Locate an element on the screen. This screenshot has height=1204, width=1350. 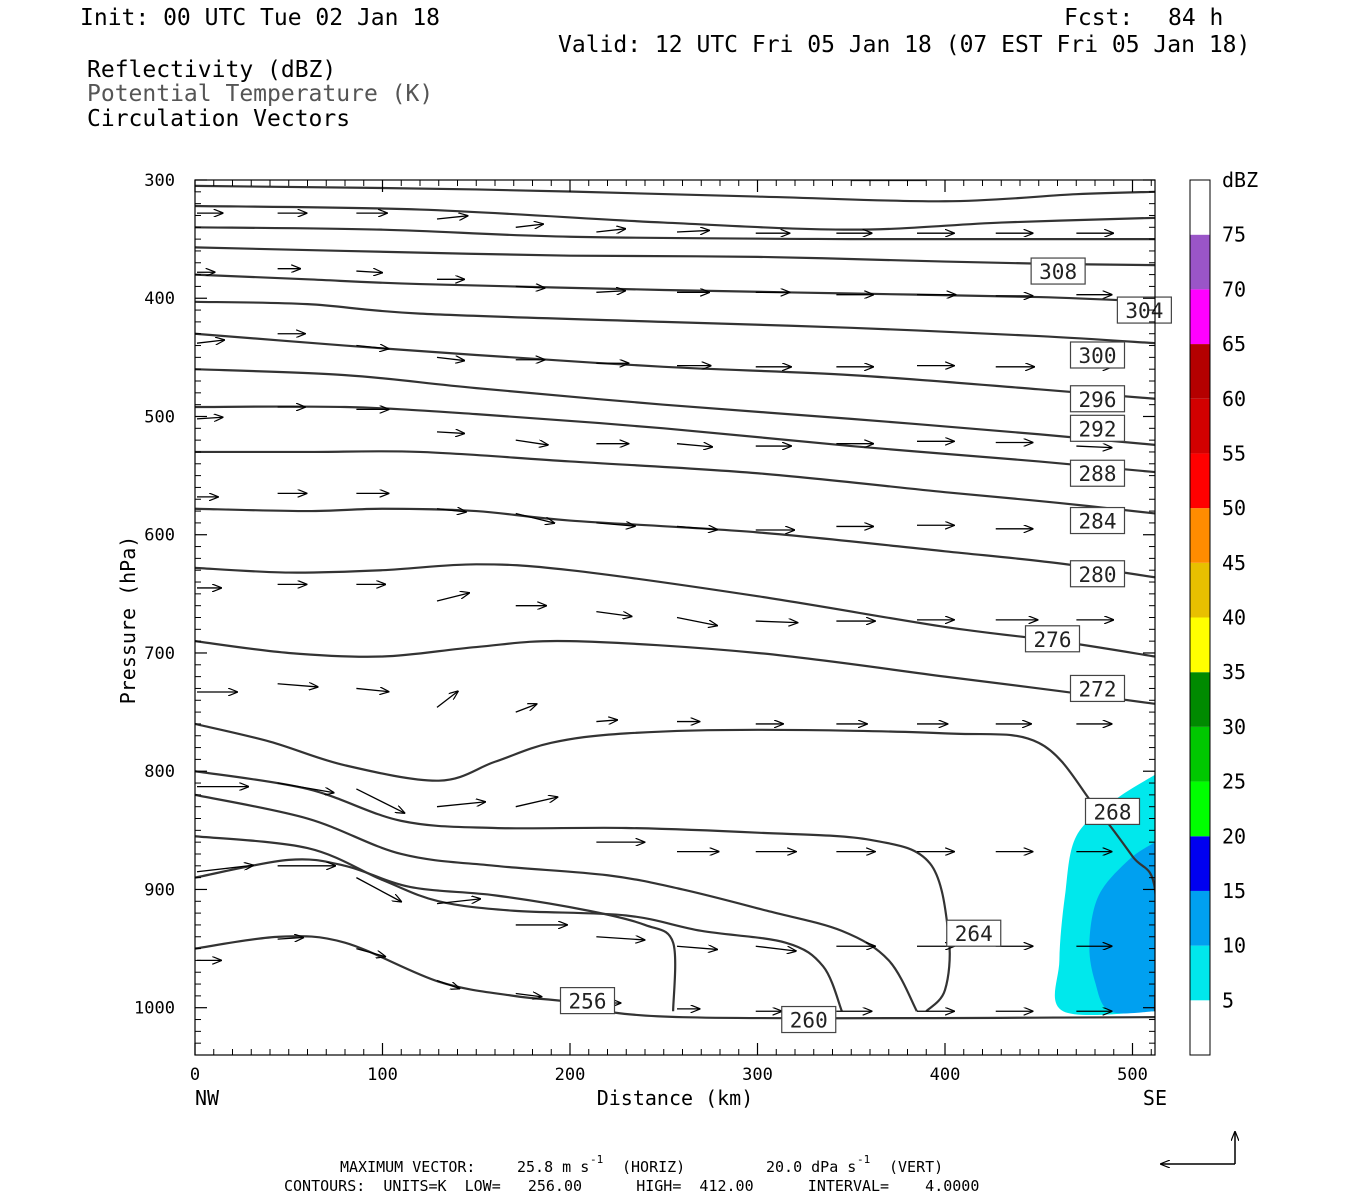
reflectivity-area-10dbz is located at coordinates (1122, 928).